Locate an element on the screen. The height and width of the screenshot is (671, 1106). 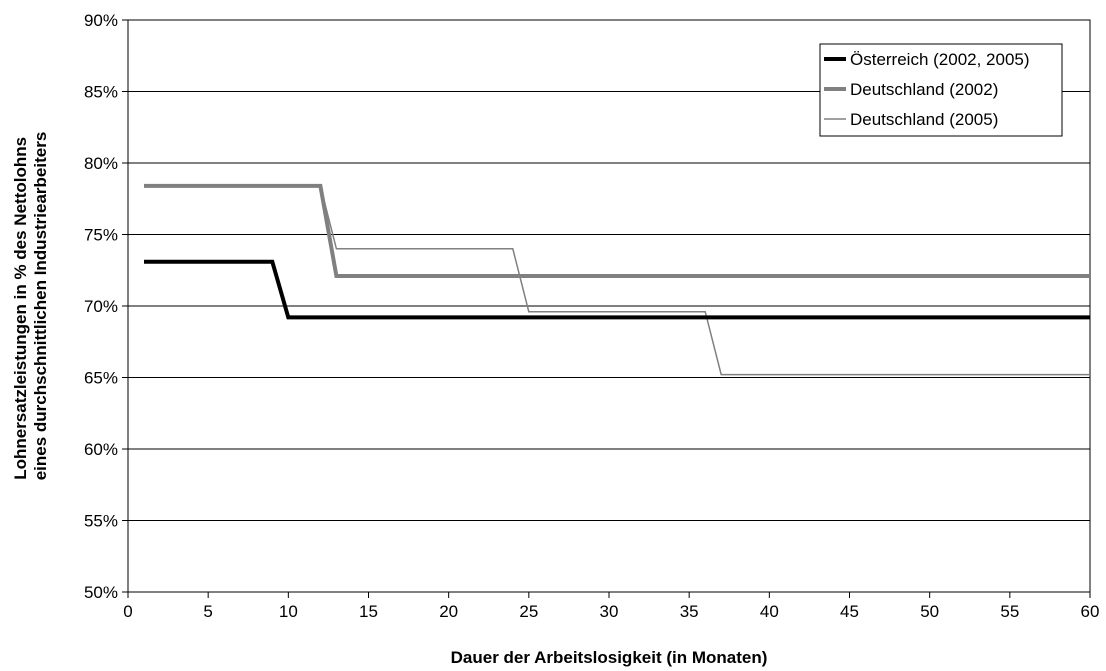
y-tick-label: 60% is located at coordinates (101, 449).